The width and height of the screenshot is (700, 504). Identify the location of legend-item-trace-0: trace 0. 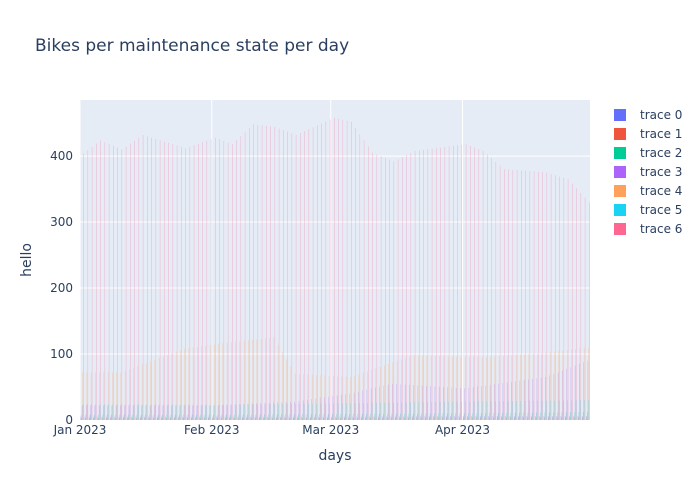
(648, 115).